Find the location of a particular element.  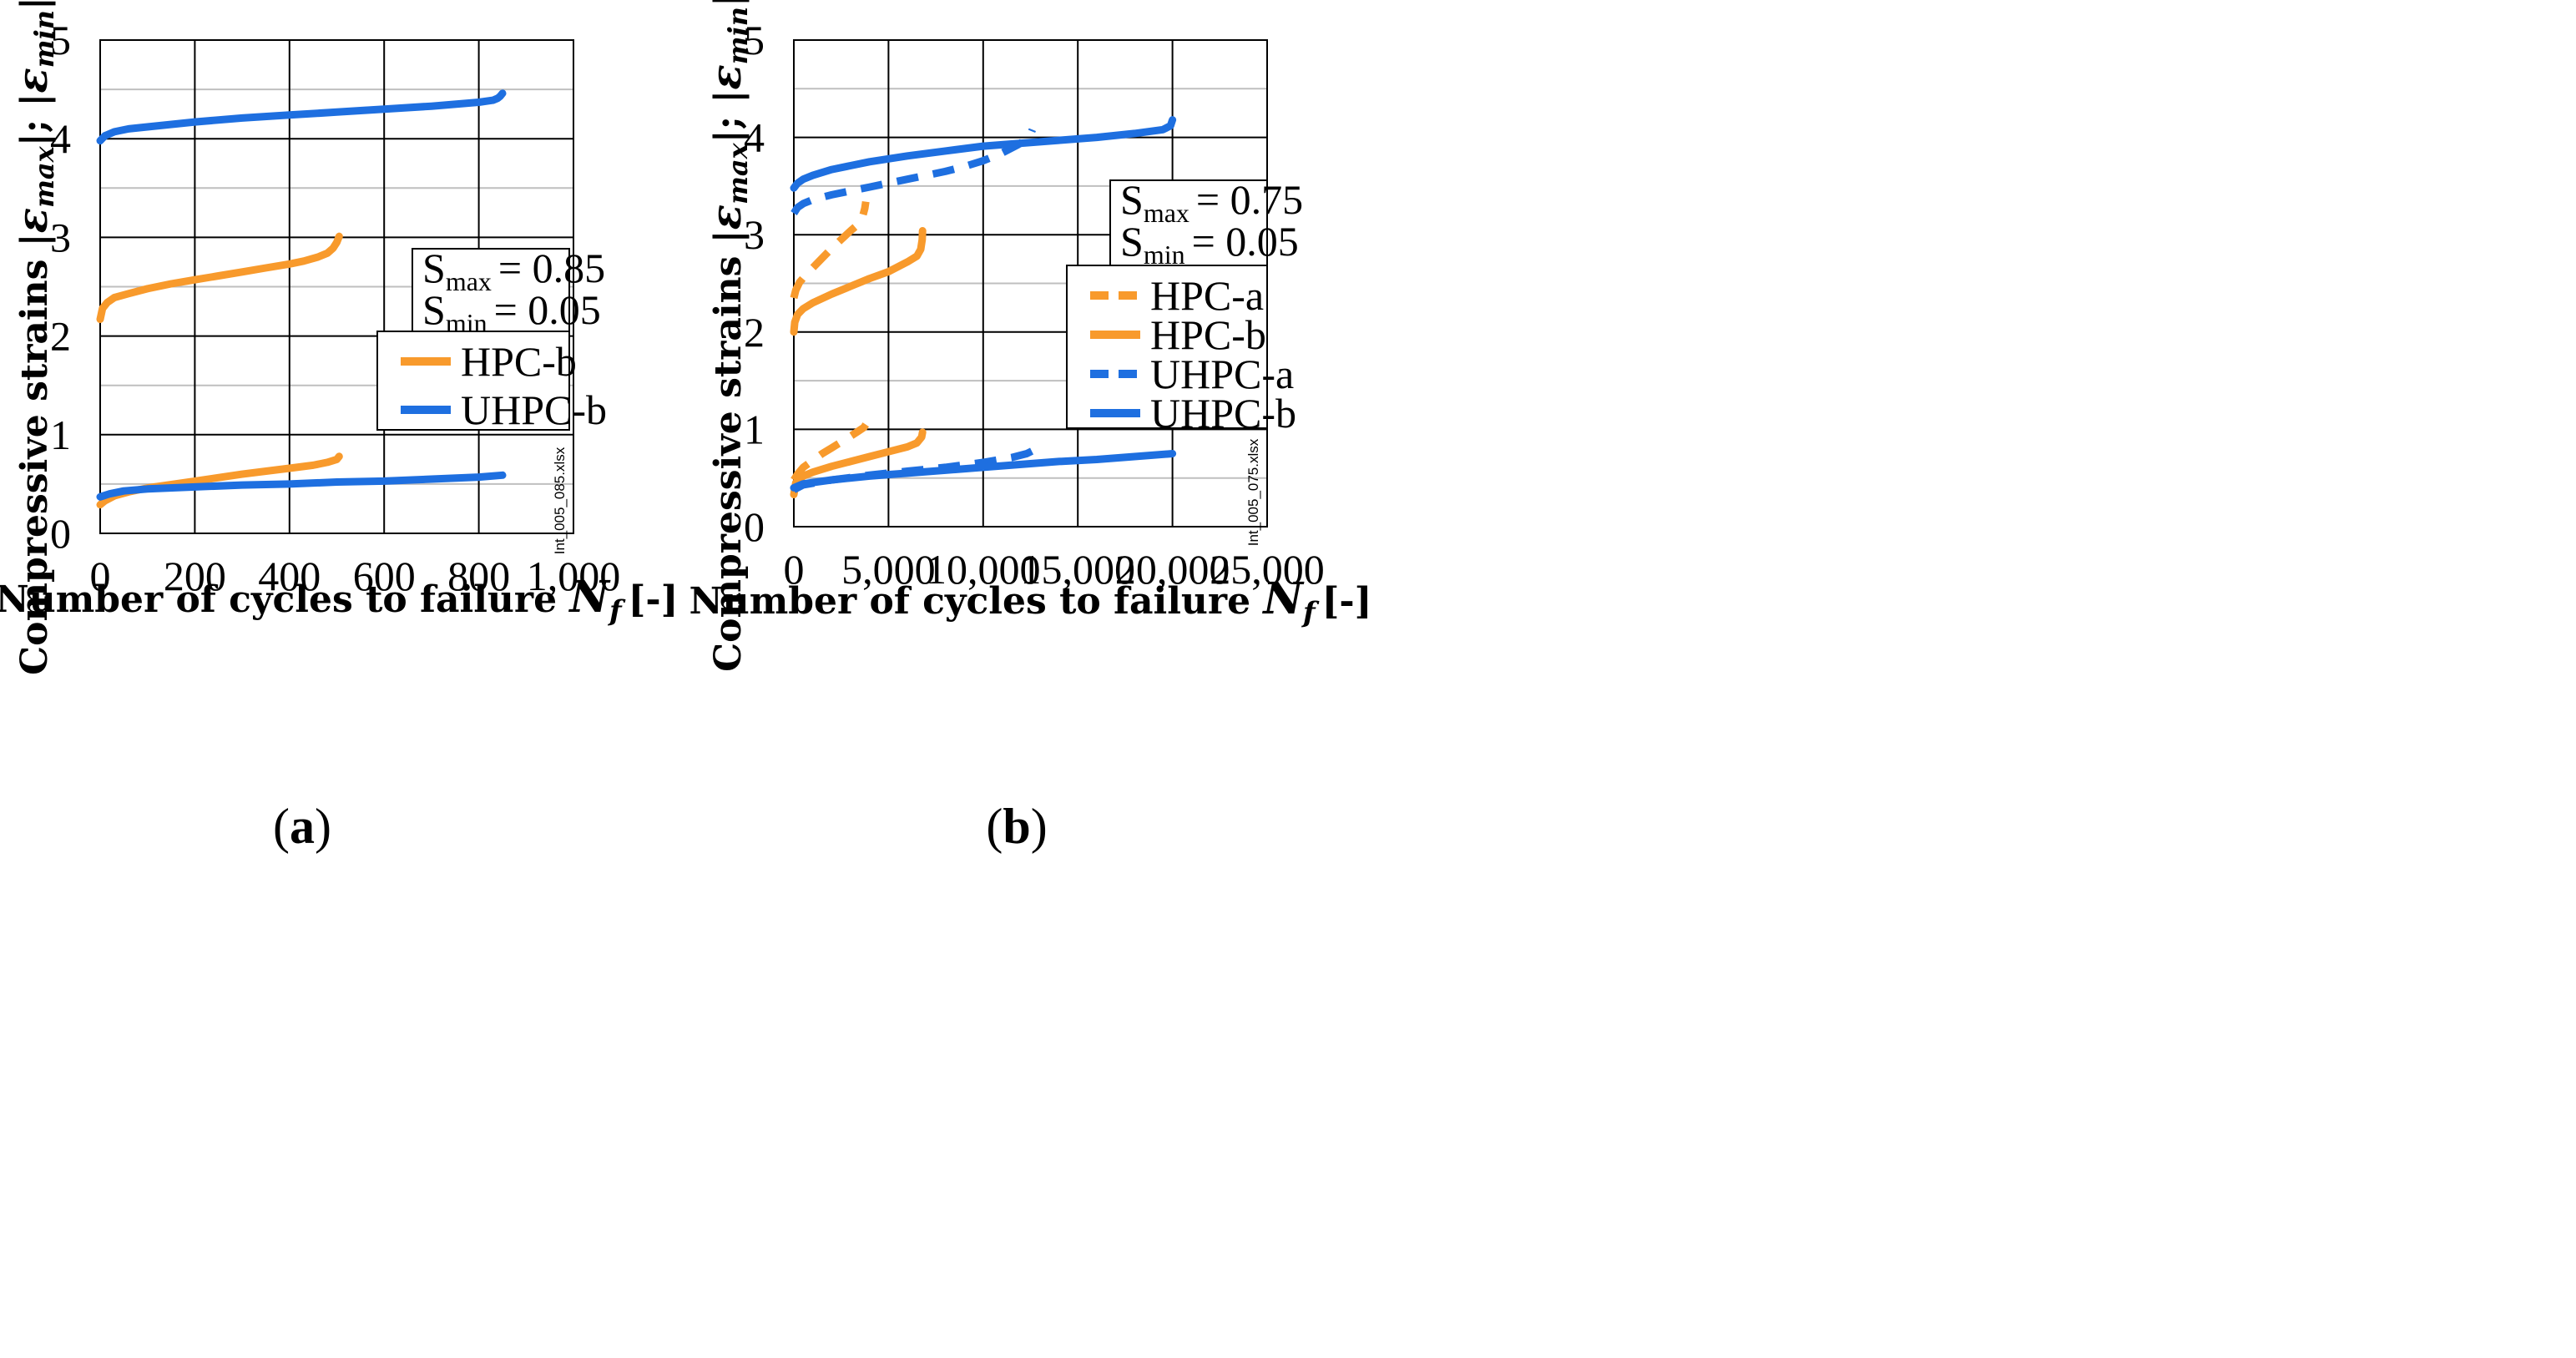

panel-caption: (b) is located at coordinates (1016, 826).